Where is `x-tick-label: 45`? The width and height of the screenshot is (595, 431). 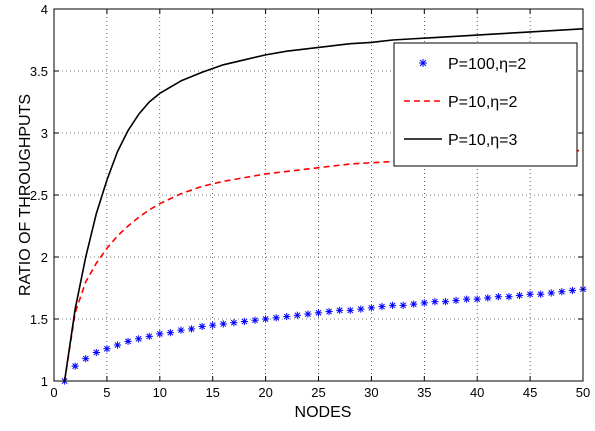
x-tick-label: 45 is located at coordinates (530, 392).